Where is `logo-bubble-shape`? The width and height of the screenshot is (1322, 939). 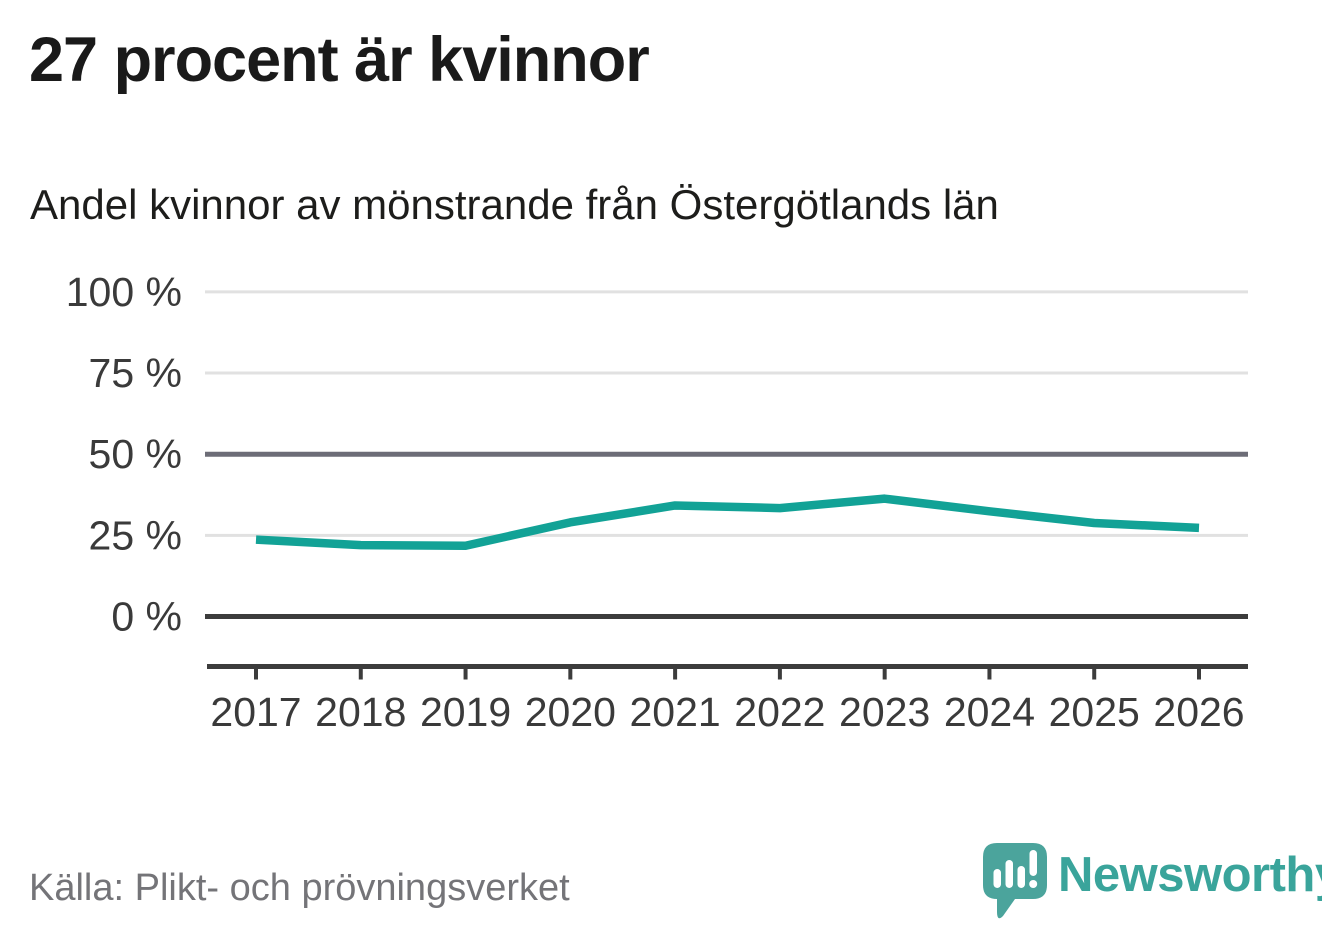 logo-bubble-shape is located at coordinates (1015, 881).